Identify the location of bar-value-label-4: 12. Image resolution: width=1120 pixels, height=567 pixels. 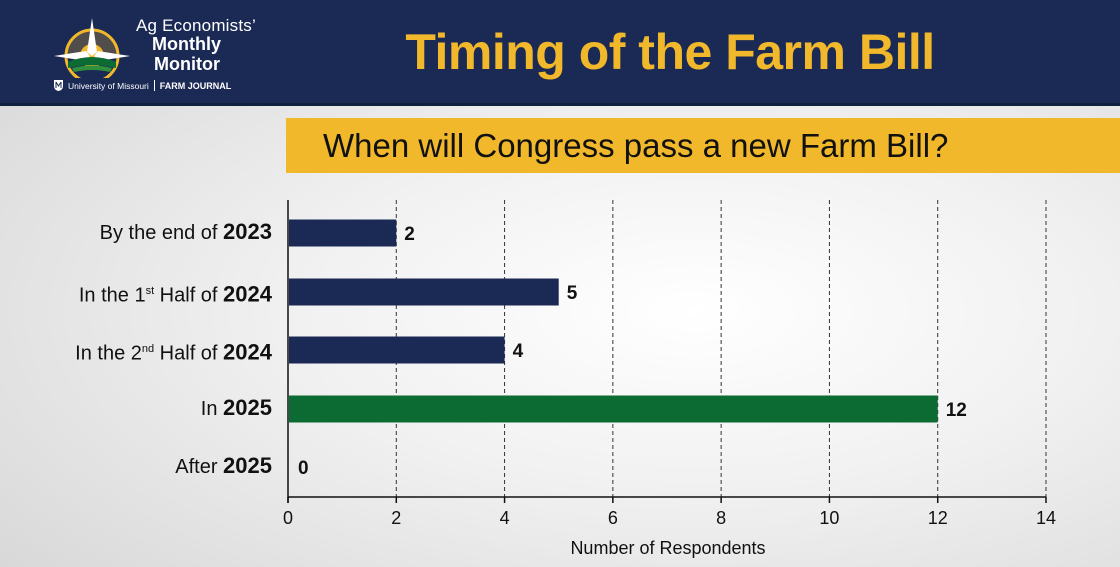
(956, 410).